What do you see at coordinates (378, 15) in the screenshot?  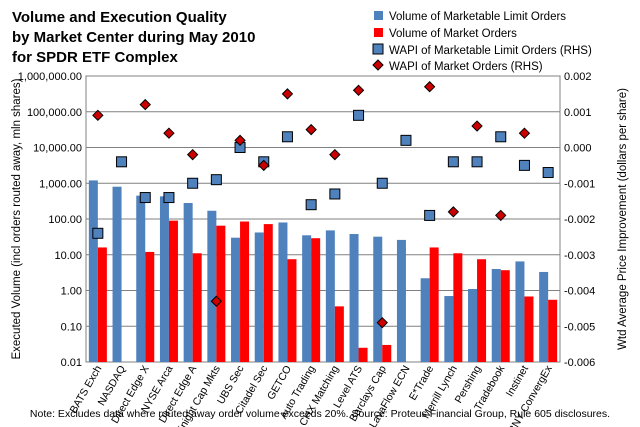 I see `legend-swatch-limit-volume` at bounding box center [378, 15].